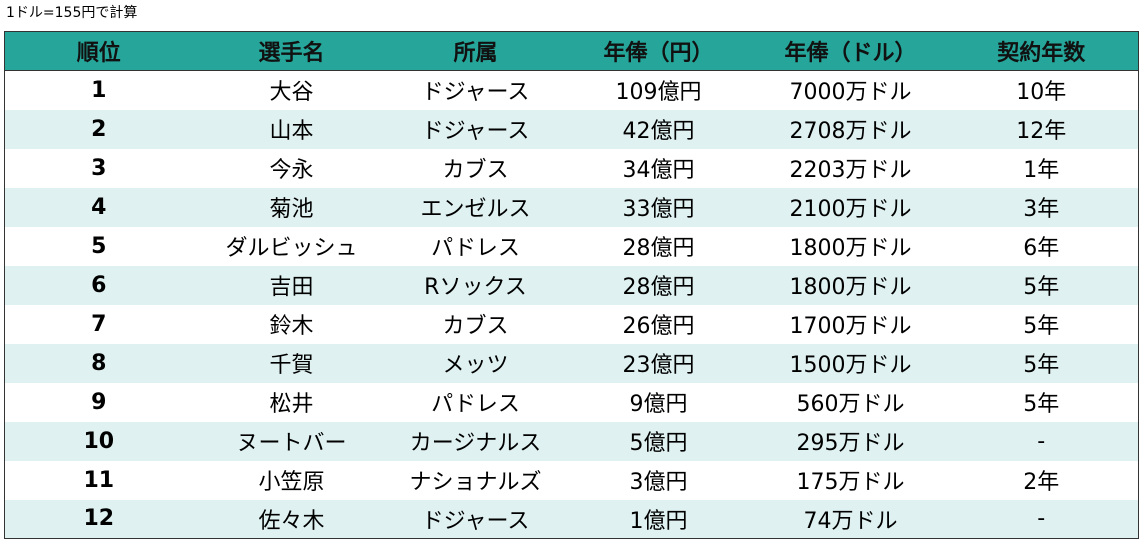  What do you see at coordinates (475, 365) in the screenshot?
I see `cell-team: メッツ` at bounding box center [475, 365].